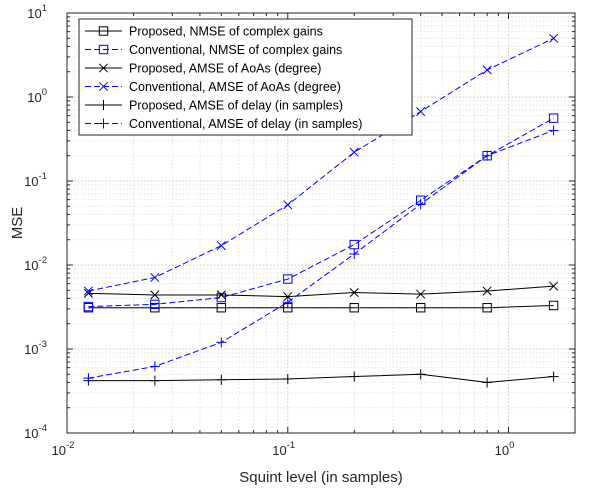 Image resolution: width=590 pixels, height=488 pixels. What do you see at coordinates (235, 50) in the screenshot?
I see `legend-label: Conventional, NMSE of complex gains` at bounding box center [235, 50].